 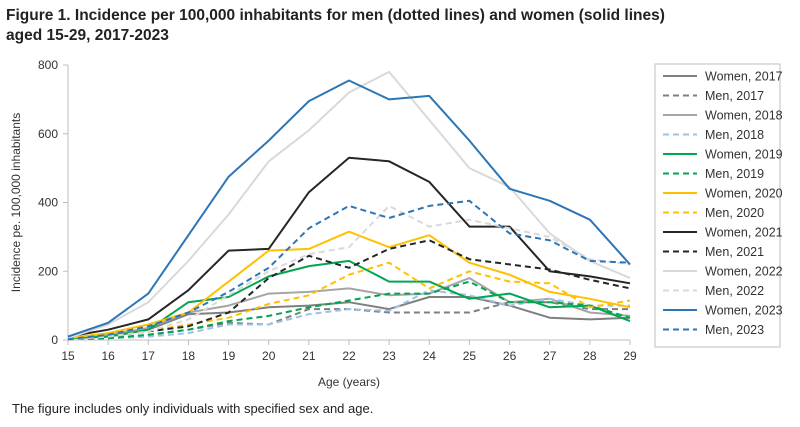 What do you see at coordinates (734, 291) in the screenshot?
I see `legend-label-men-2022: Men, 2022` at bounding box center [734, 291].